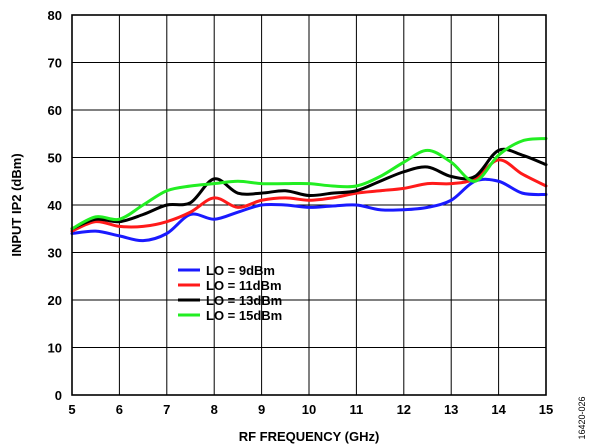  Describe the element at coordinates (244, 315) in the screenshot. I see `legend-label: LO = 15dBm` at that location.